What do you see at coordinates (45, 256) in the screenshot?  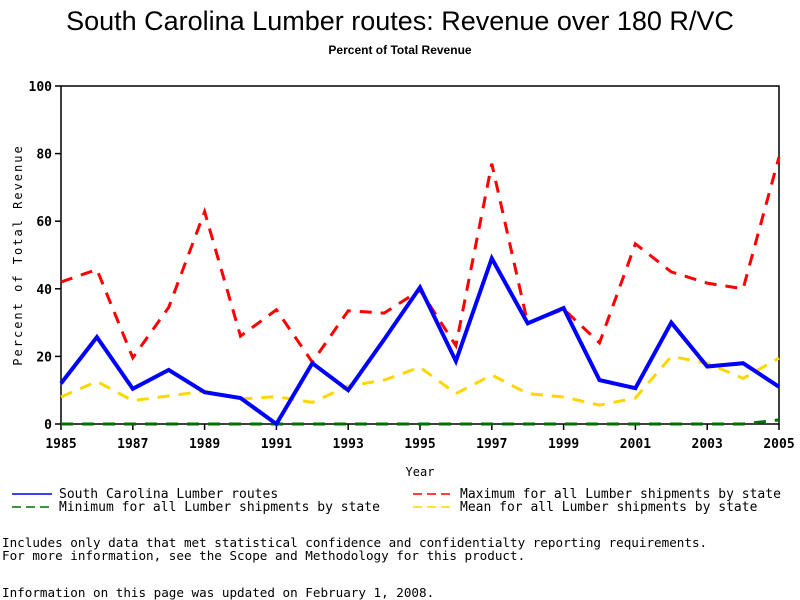 I see `y-axis: 0 20 40 60 80 100` at bounding box center [45, 256].